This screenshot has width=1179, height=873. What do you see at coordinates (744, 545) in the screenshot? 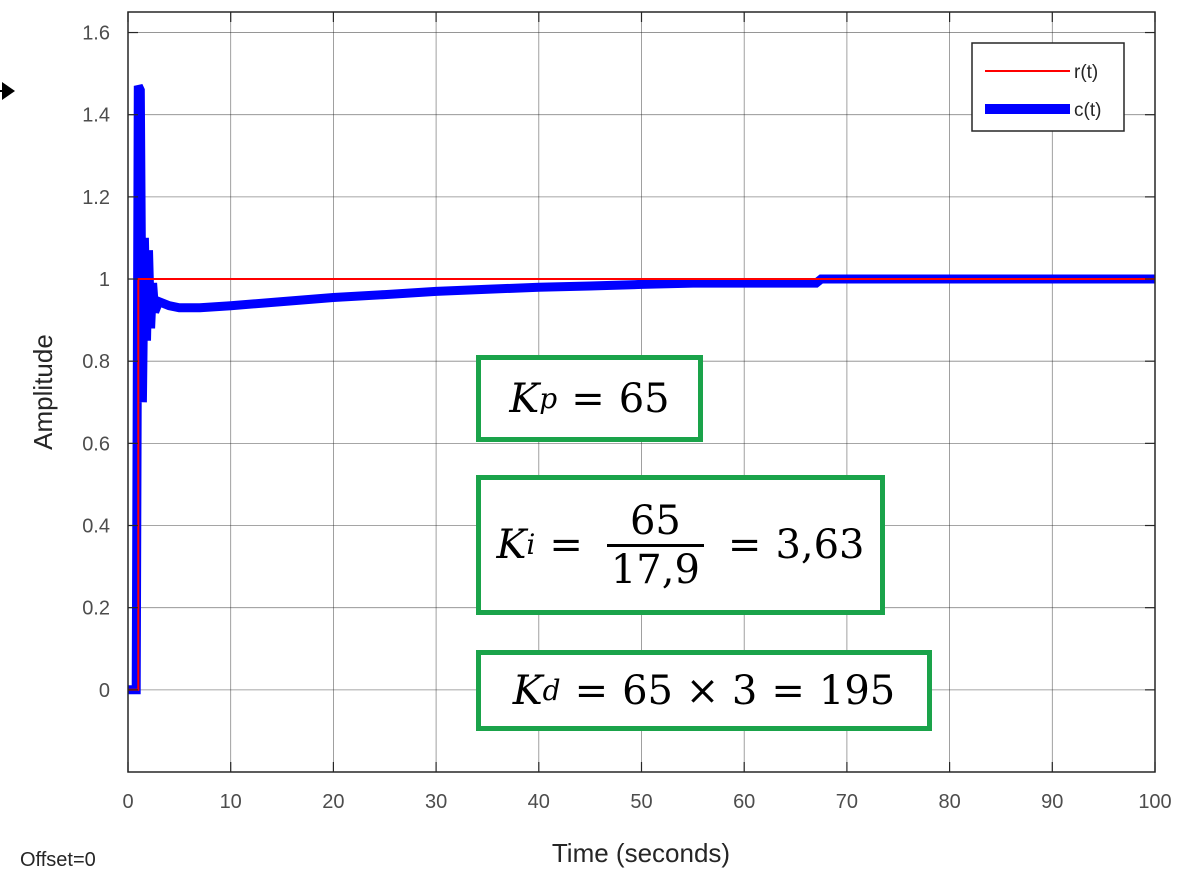
I see `ki-equals-2: =` at bounding box center [744, 545].